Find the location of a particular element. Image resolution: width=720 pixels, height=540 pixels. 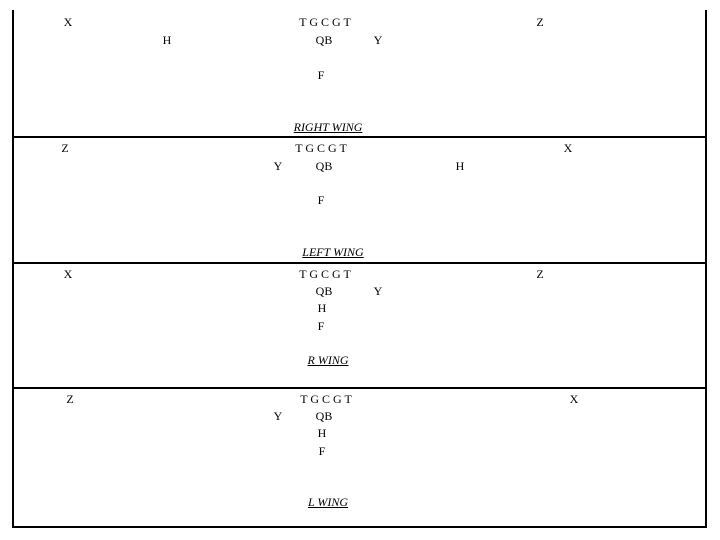

formation-title: LEFT WING is located at coordinates (333, 252).